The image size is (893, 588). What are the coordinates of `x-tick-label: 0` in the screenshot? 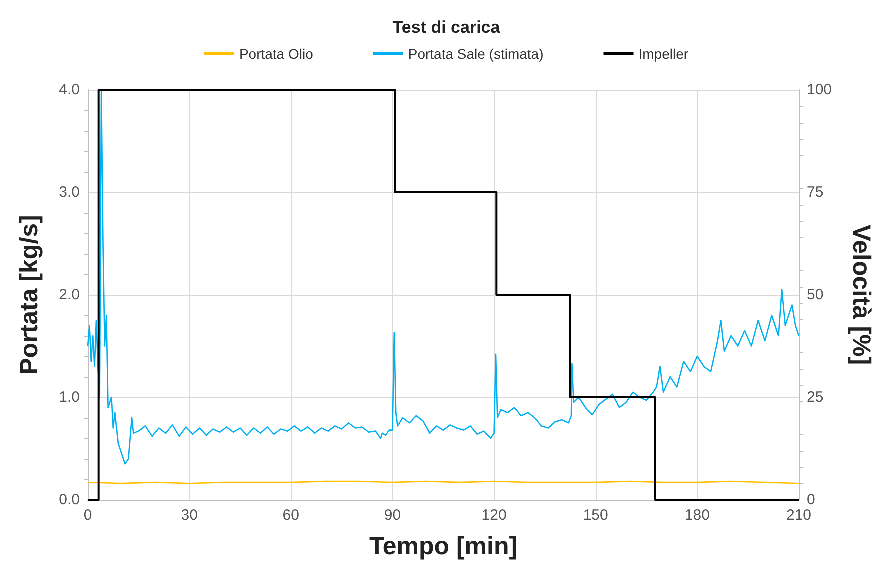 It's located at (88, 515).